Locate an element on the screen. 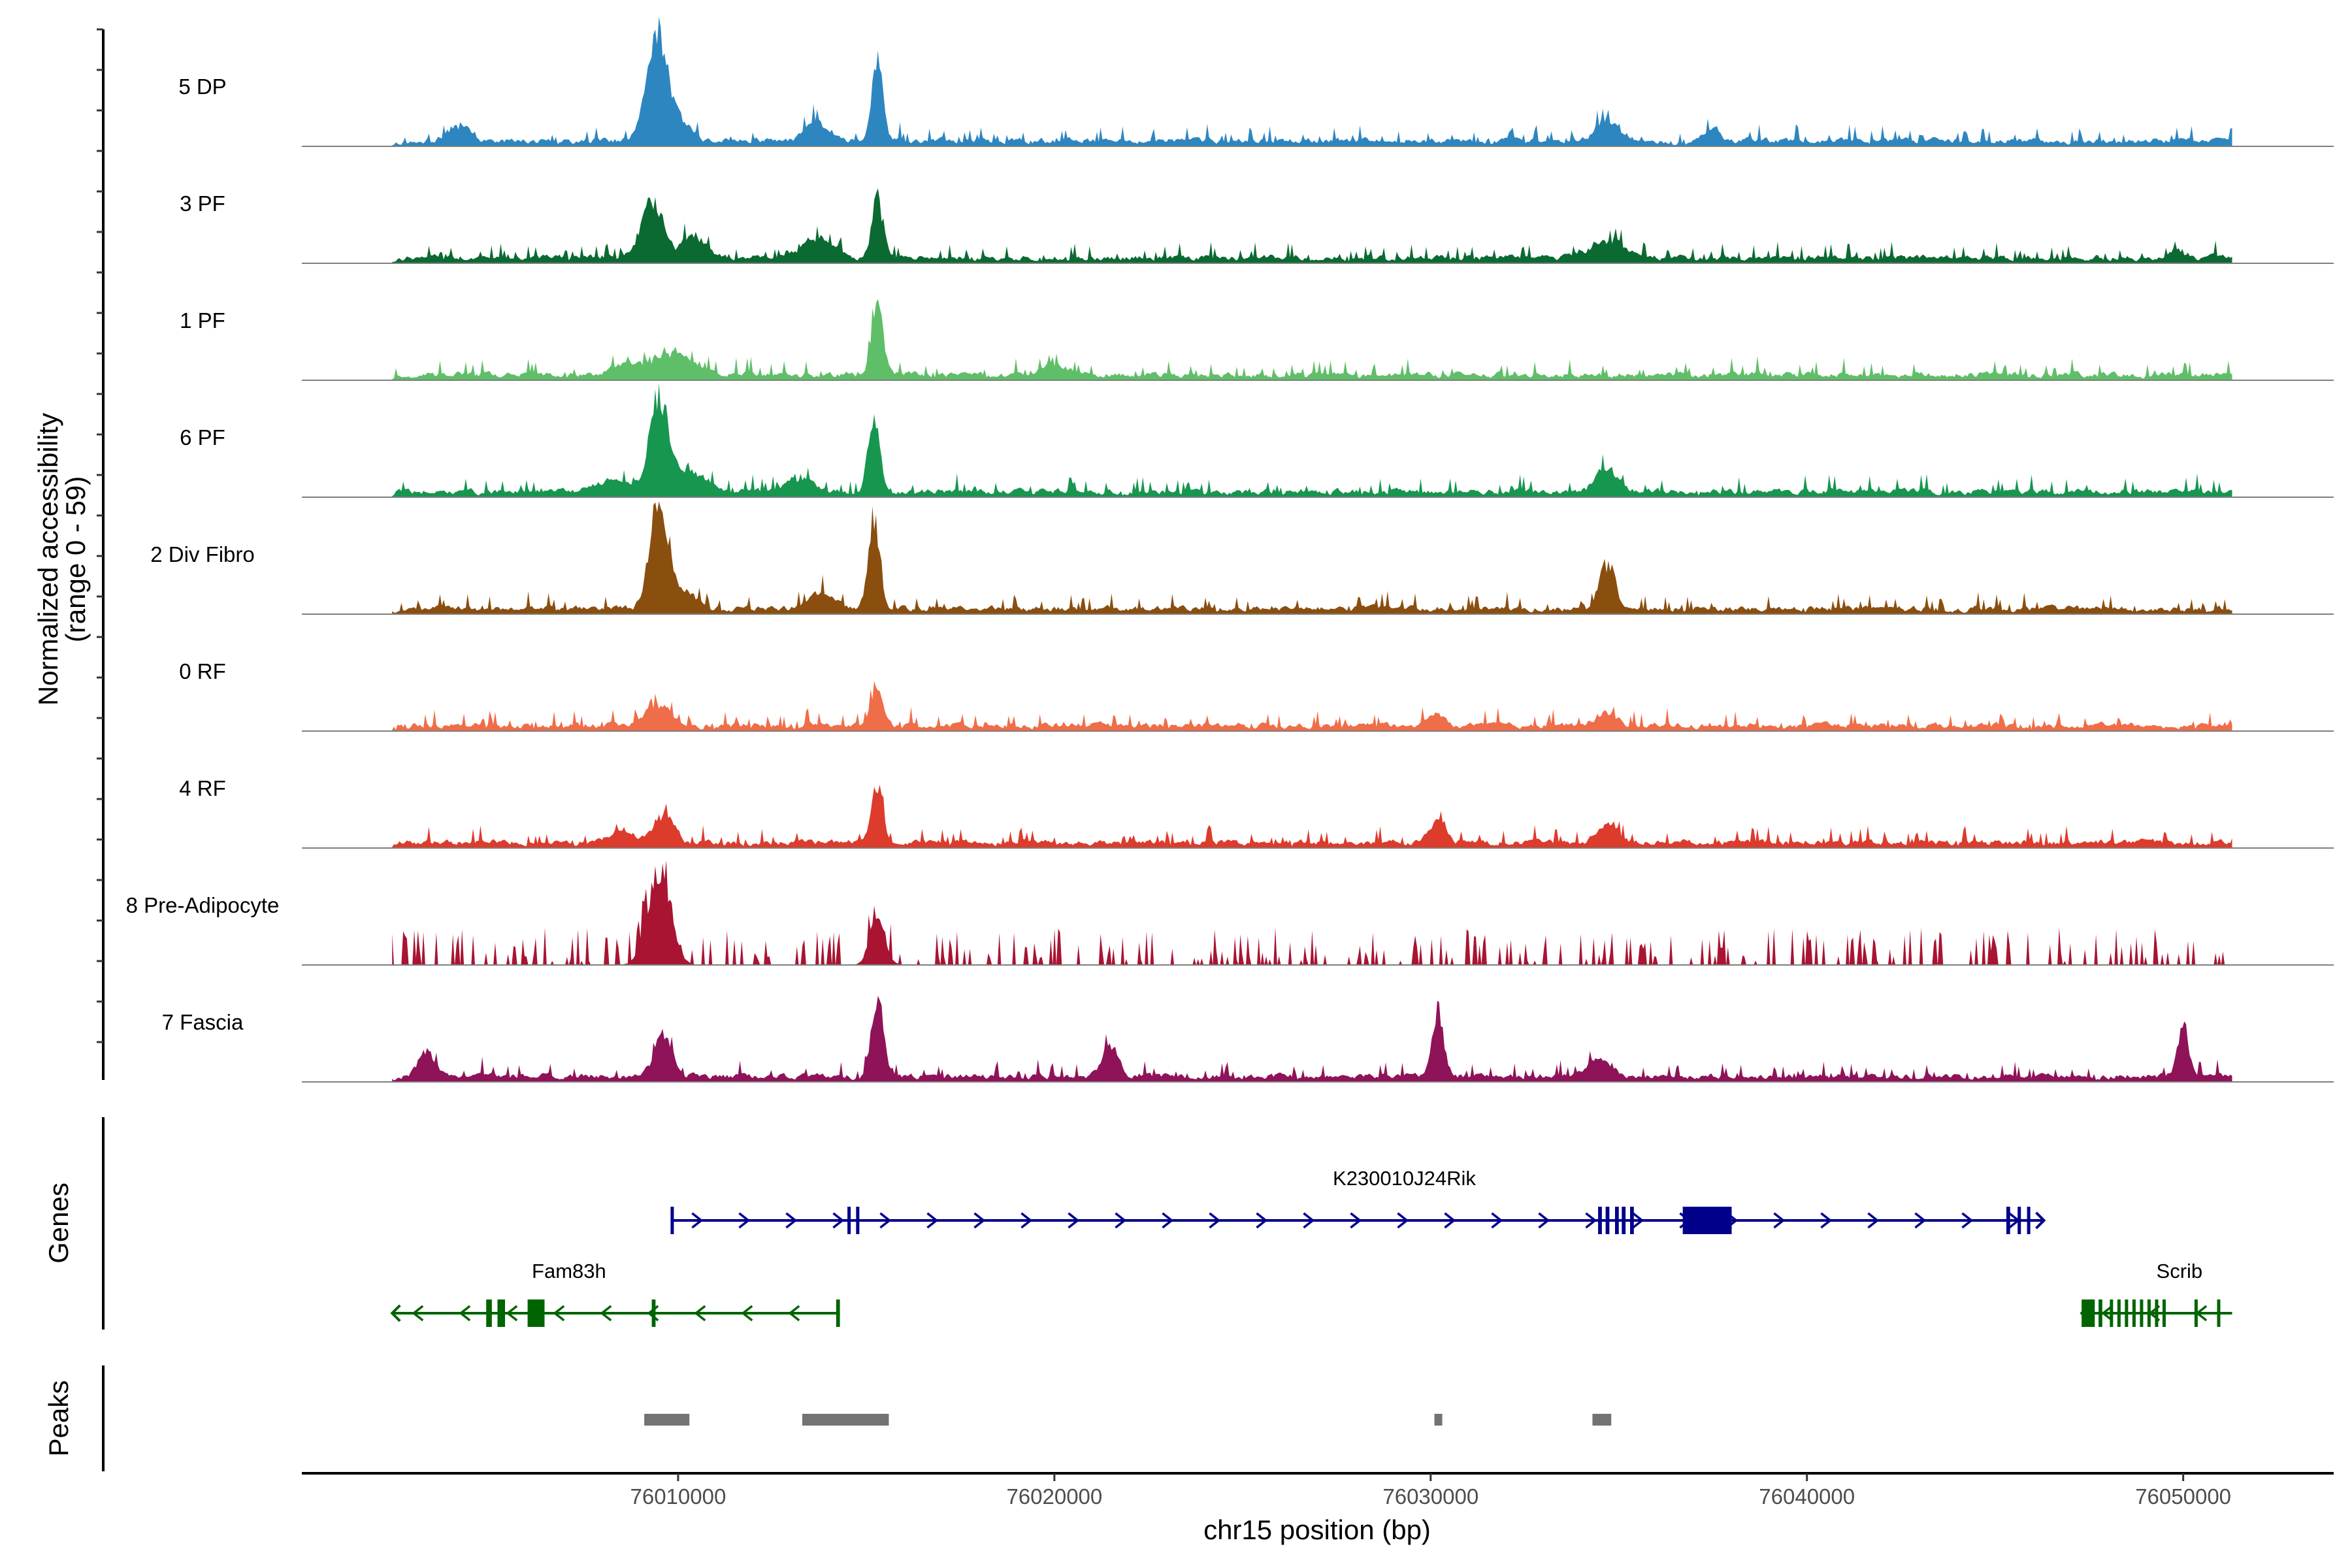 The height and width of the screenshot is (1568, 2352). genes-axis-title: Genes is located at coordinates (58, 1223).